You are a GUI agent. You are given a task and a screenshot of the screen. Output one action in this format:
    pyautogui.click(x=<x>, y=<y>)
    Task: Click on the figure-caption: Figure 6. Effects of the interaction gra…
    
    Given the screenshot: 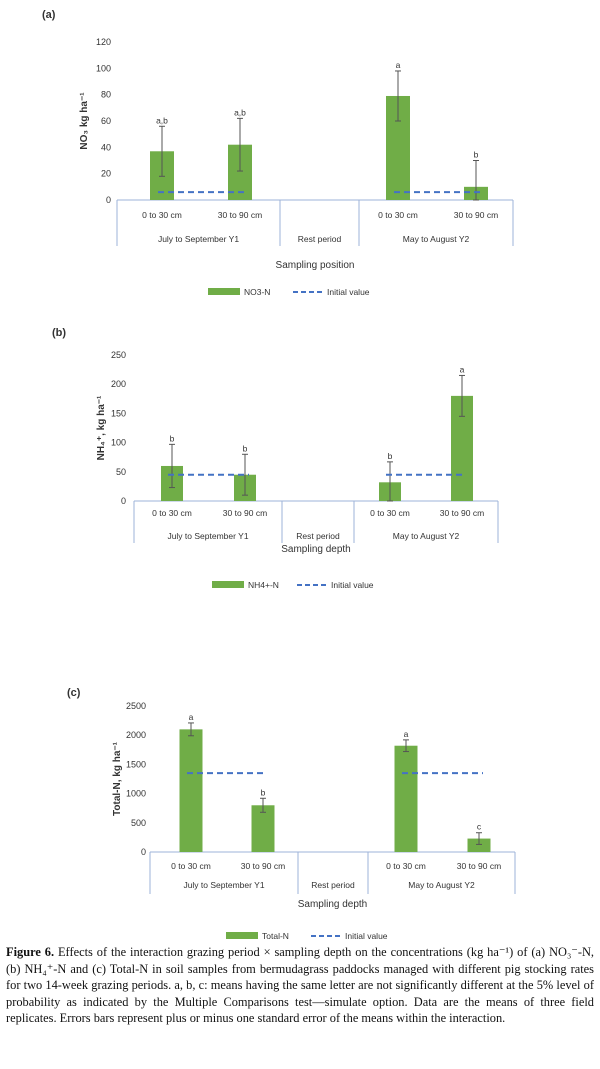 What is the action you would take?
    pyautogui.click(x=300, y=985)
    